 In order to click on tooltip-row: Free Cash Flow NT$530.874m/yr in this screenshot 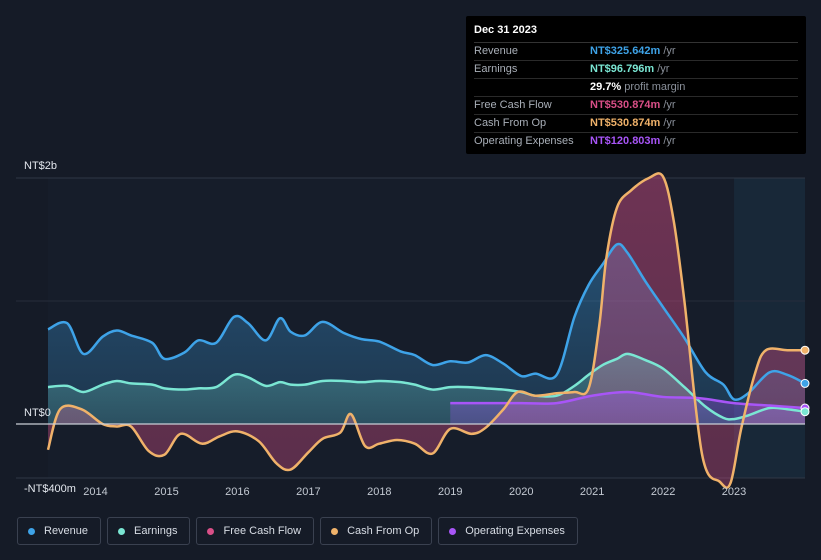, I will do `click(636, 106)`.